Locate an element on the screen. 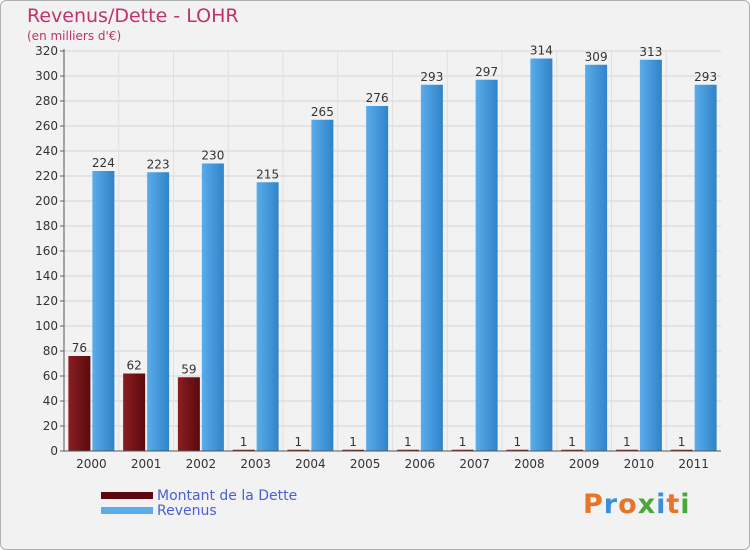 This screenshot has height=550, width=750. data-label-revenus-2011: 293 is located at coordinates (705, 77).